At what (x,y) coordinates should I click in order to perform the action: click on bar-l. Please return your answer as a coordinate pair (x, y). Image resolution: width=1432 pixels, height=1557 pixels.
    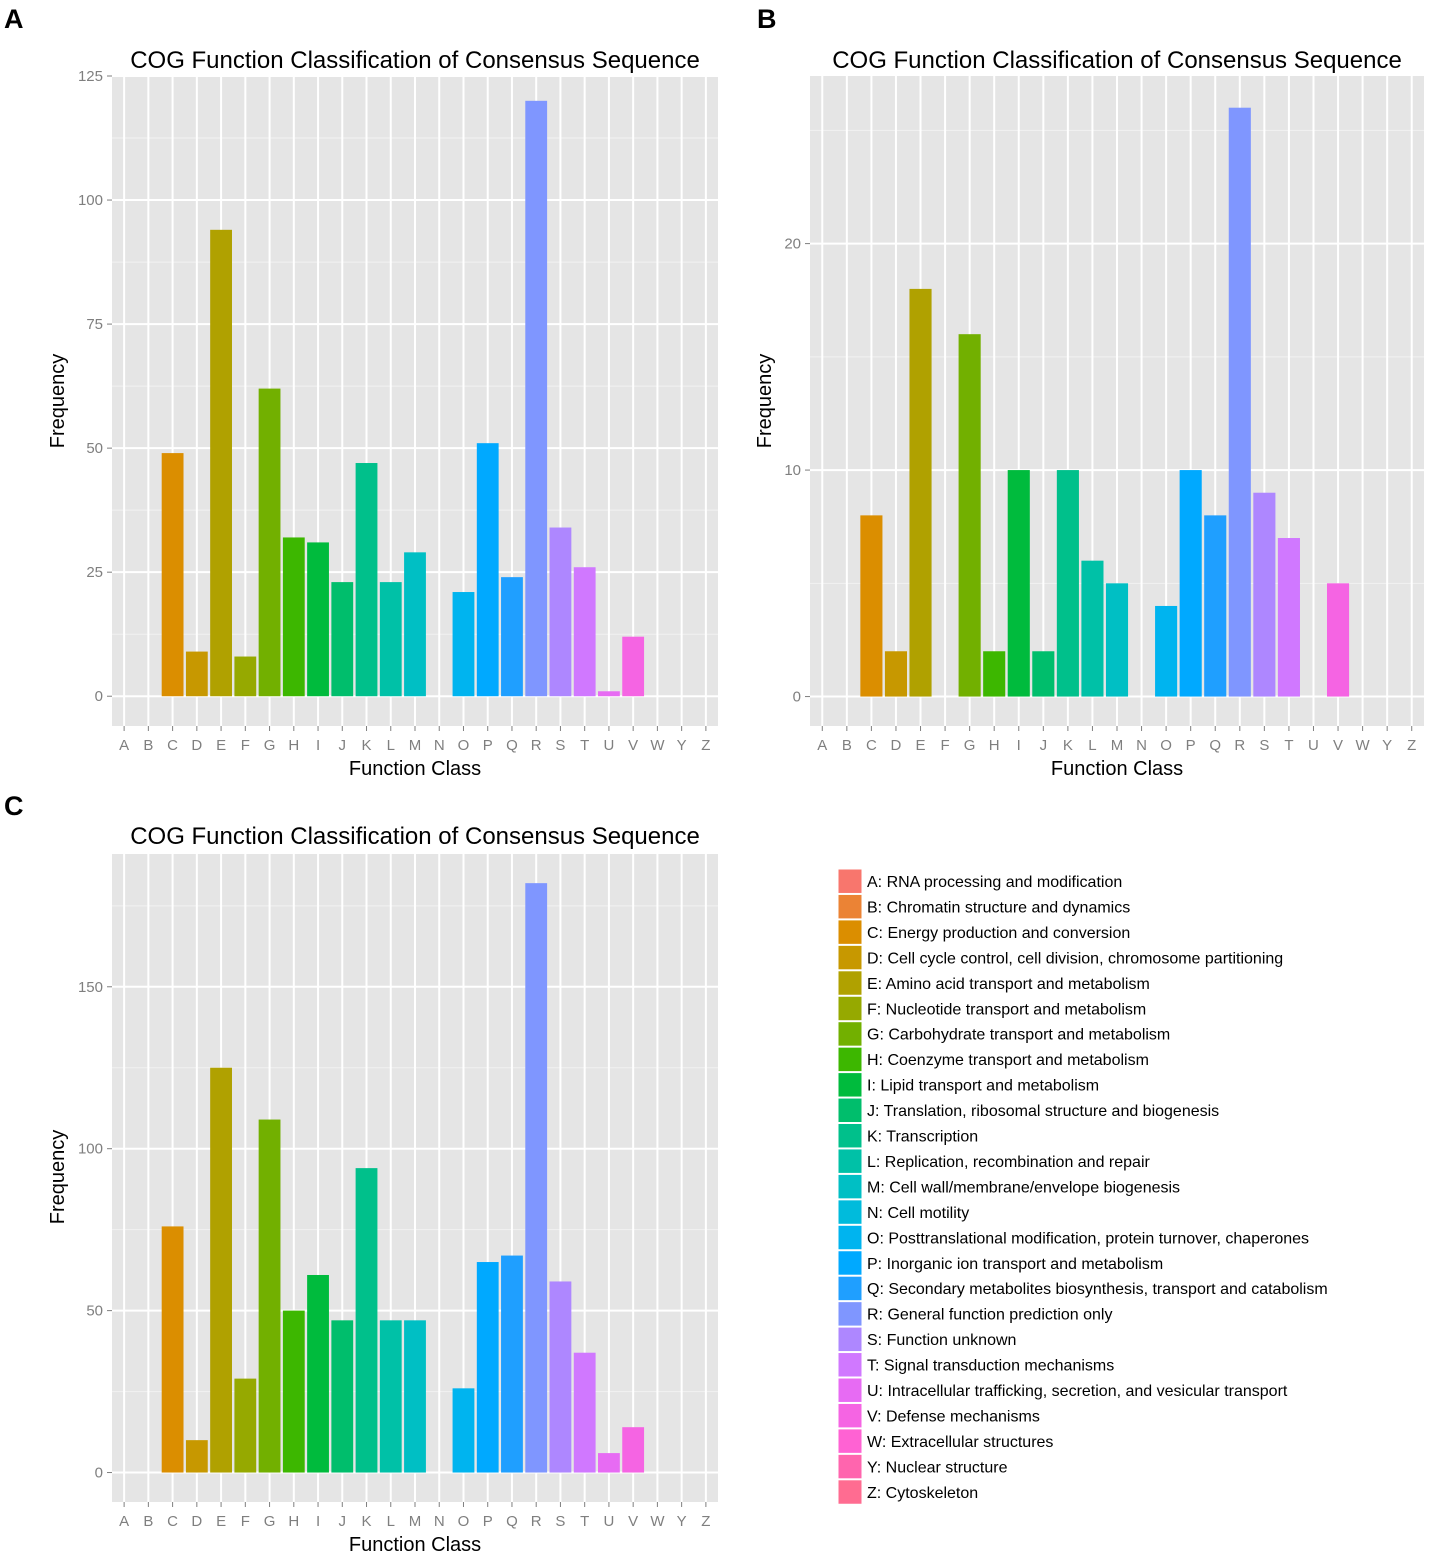
    Looking at the image, I should click on (1092, 628).